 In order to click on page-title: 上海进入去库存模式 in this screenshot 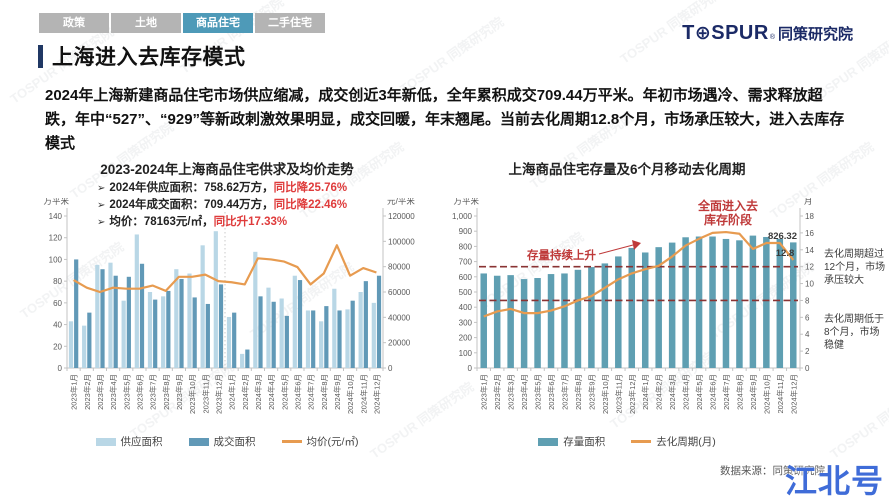, I will do `click(149, 57)`.